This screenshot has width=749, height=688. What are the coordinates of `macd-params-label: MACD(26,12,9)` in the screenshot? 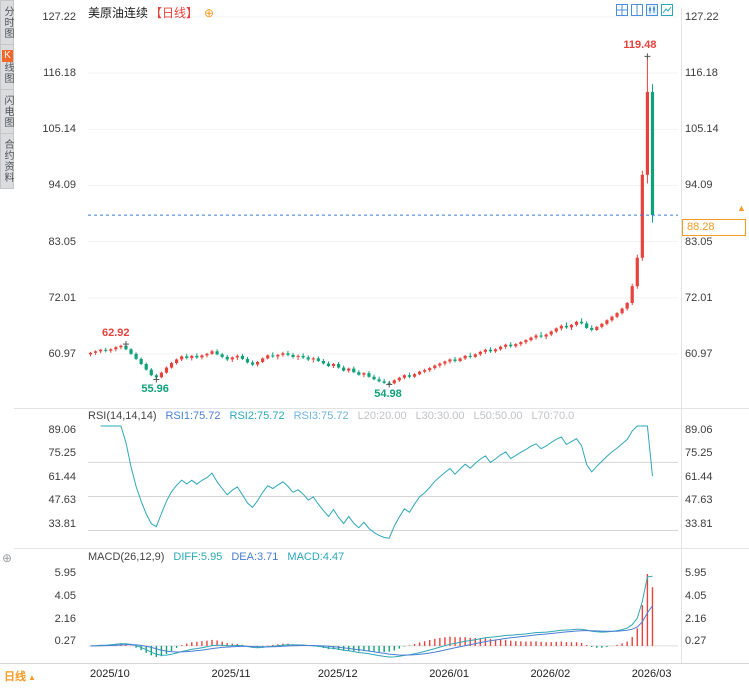 It's located at (126, 557).